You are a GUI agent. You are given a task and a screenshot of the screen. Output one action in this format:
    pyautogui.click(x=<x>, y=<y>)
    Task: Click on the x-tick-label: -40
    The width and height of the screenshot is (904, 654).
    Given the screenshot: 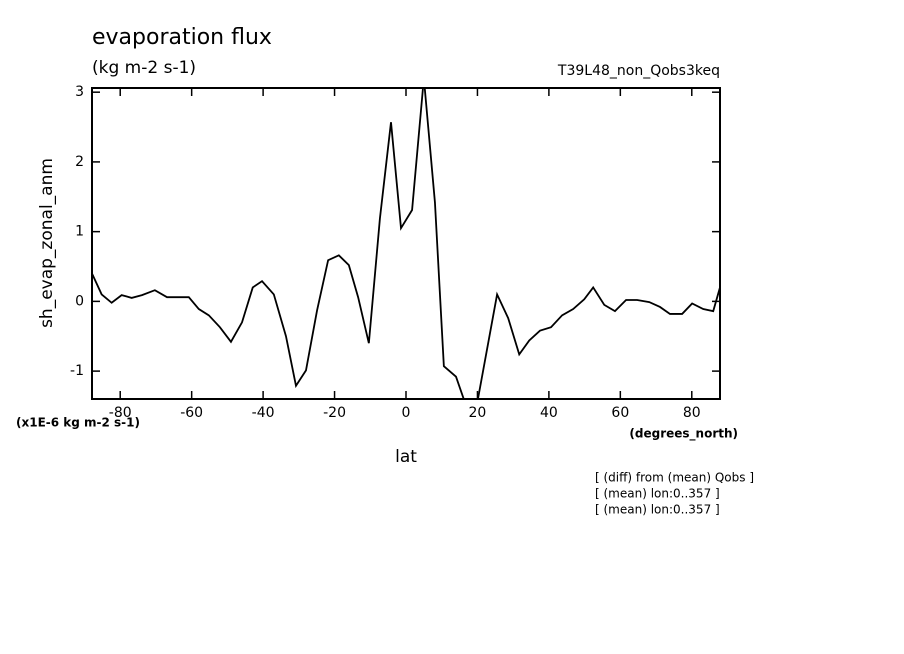 What is the action you would take?
    pyautogui.click(x=263, y=413)
    